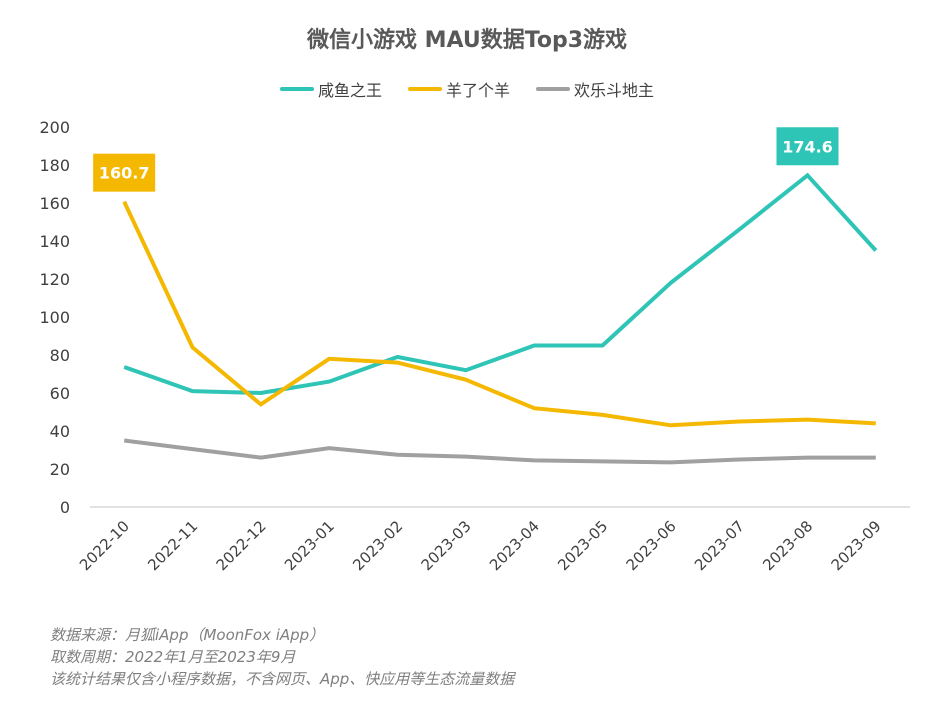  I want to click on x-tick-label: 2023-05, so click(582, 545).